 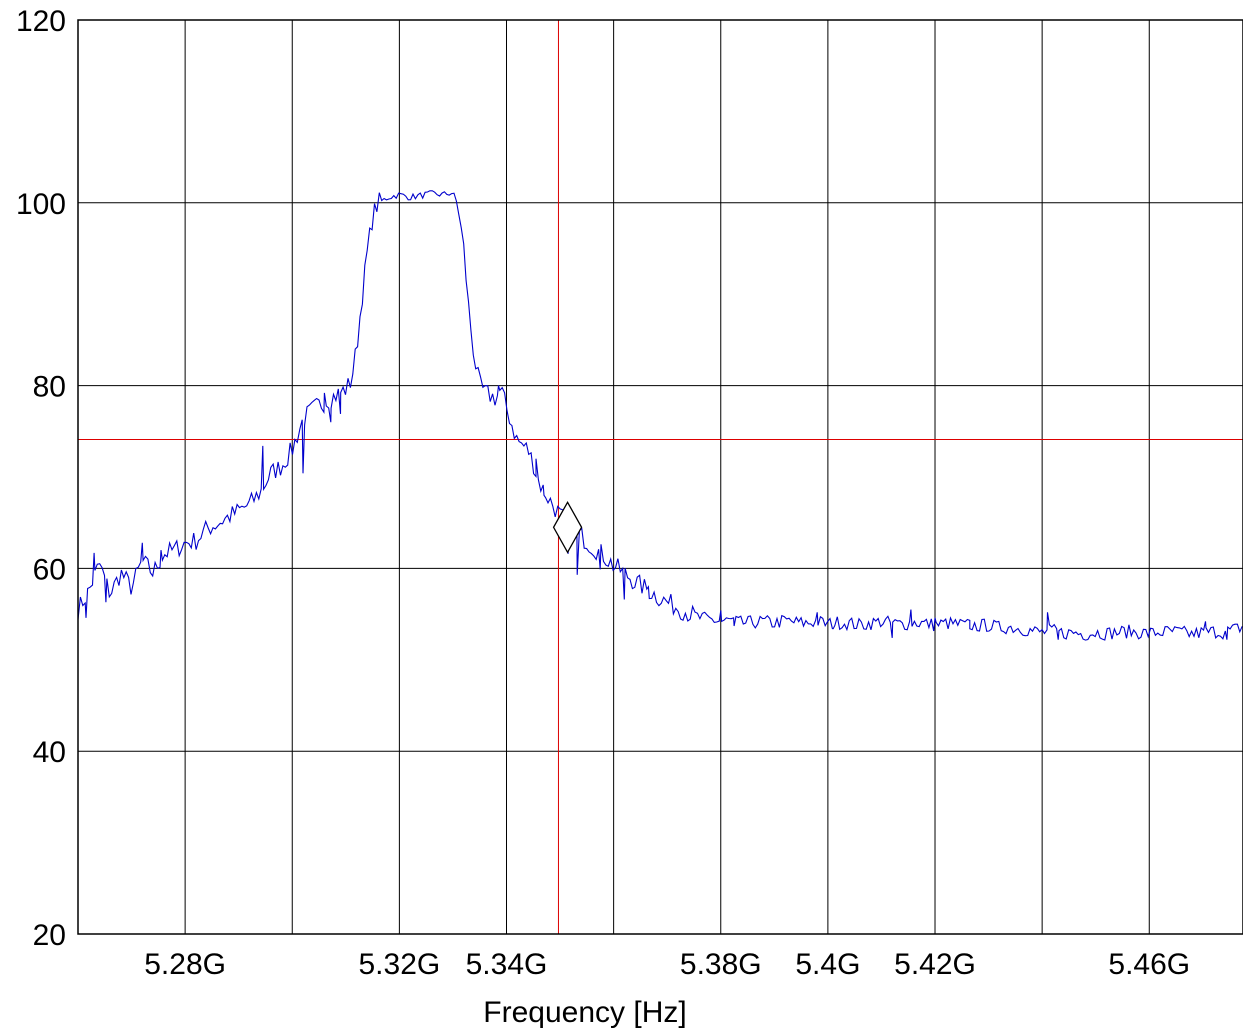 What do you see at coordinates (41, 478) in the screenshot?
I see `y-tick-labels: 20 40 60 80 100 120` at bounding box center [41, 478].